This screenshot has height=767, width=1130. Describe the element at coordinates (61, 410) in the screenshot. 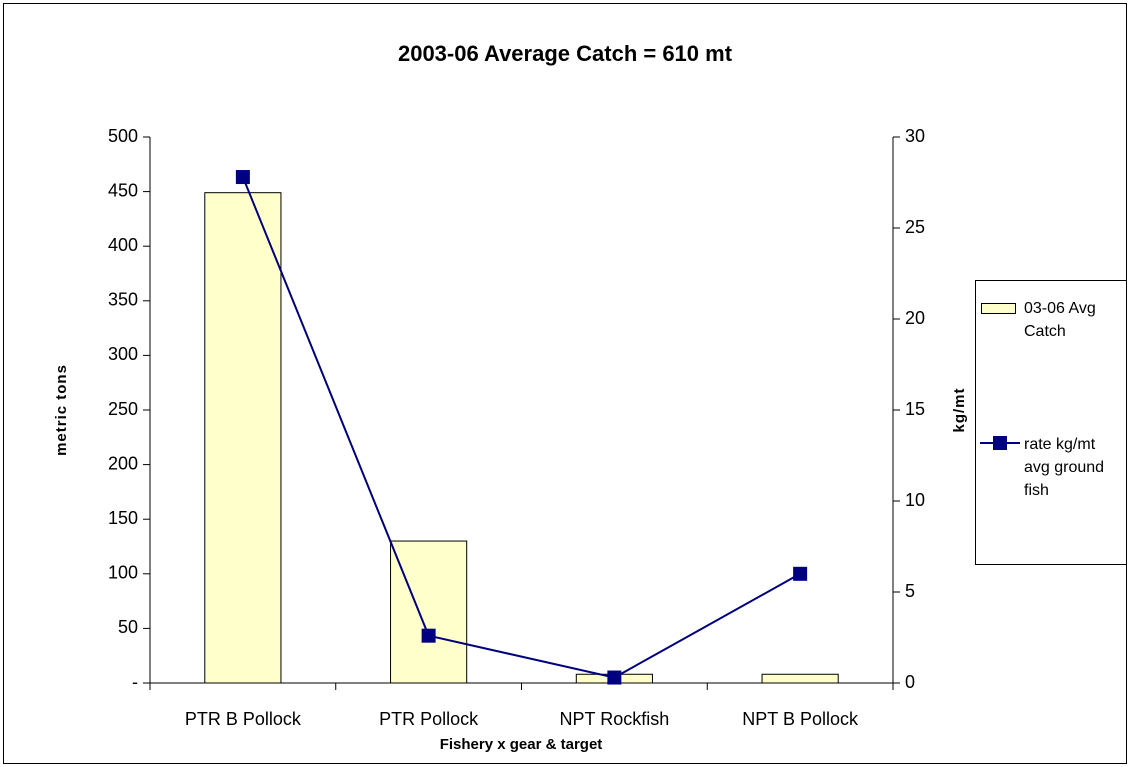

I see `y-axis-title: metric tons` at that location.